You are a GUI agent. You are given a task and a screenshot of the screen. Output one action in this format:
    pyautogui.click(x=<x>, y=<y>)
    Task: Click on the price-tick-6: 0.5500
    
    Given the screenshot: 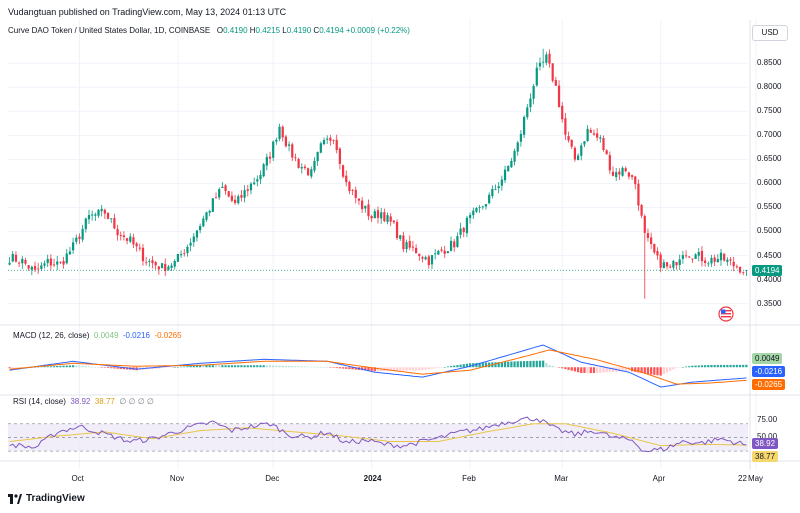 What is the action you would take?
    pyautogui.click(x=769, y=207)
    